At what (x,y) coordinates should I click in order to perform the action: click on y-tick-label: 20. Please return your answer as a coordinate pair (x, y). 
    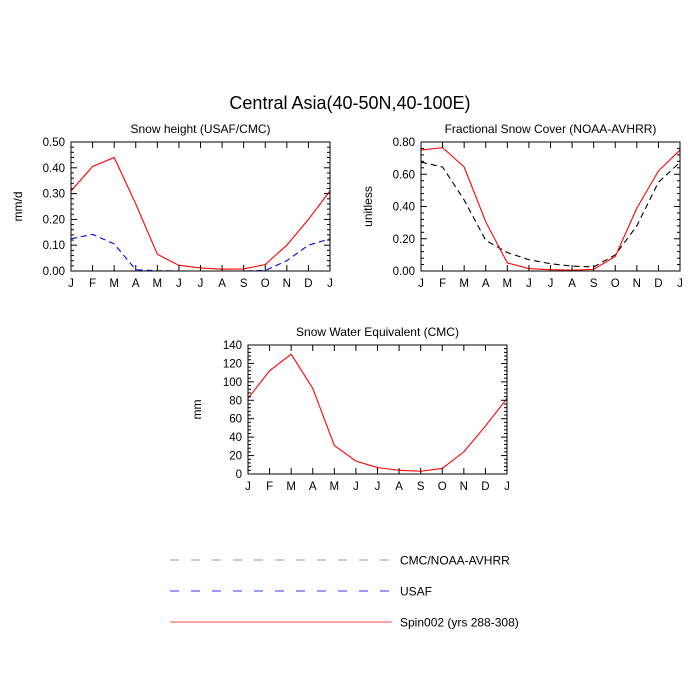
    Looking at the image, I should click on (235, 457).